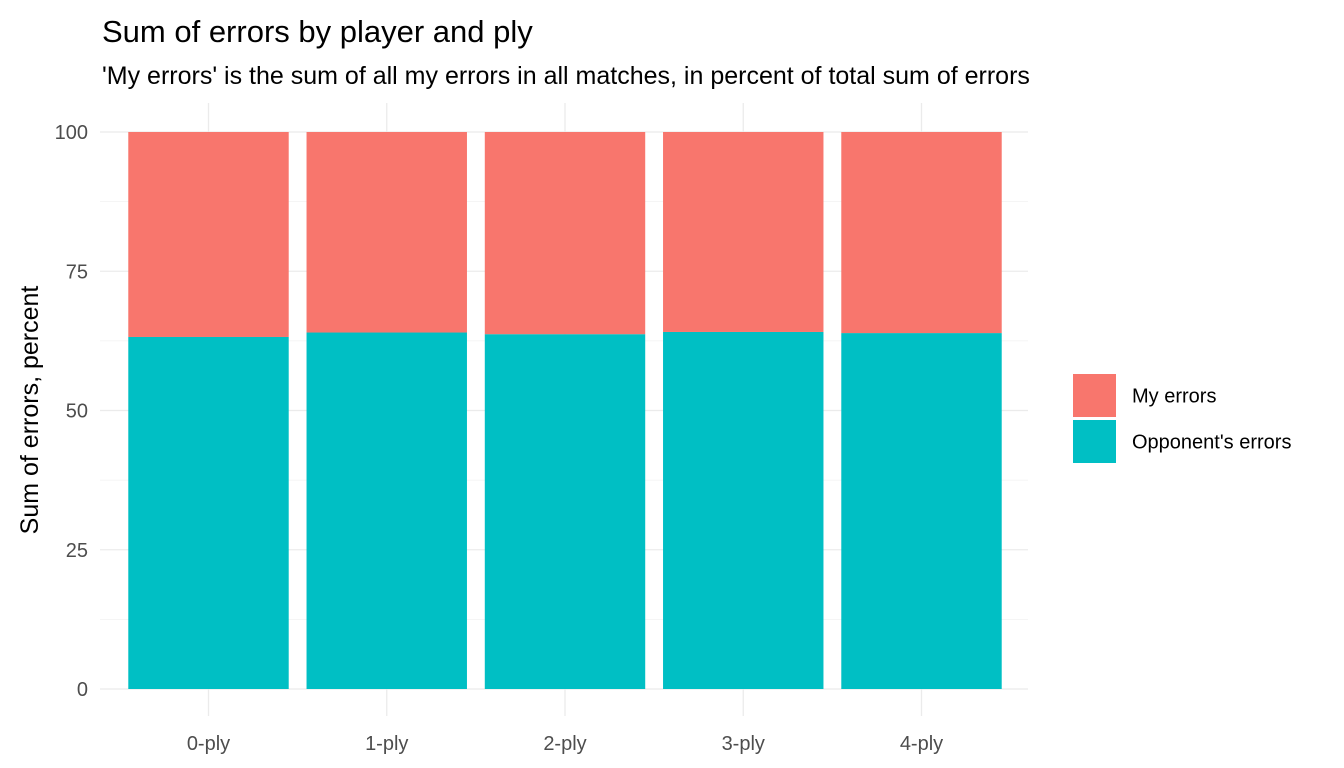 The image size is (1344, 768). What do you see at coordinates (208, 744) in the screenshot?
I see `x-tick-label: 0-ply` at bounding box center [208, 744].